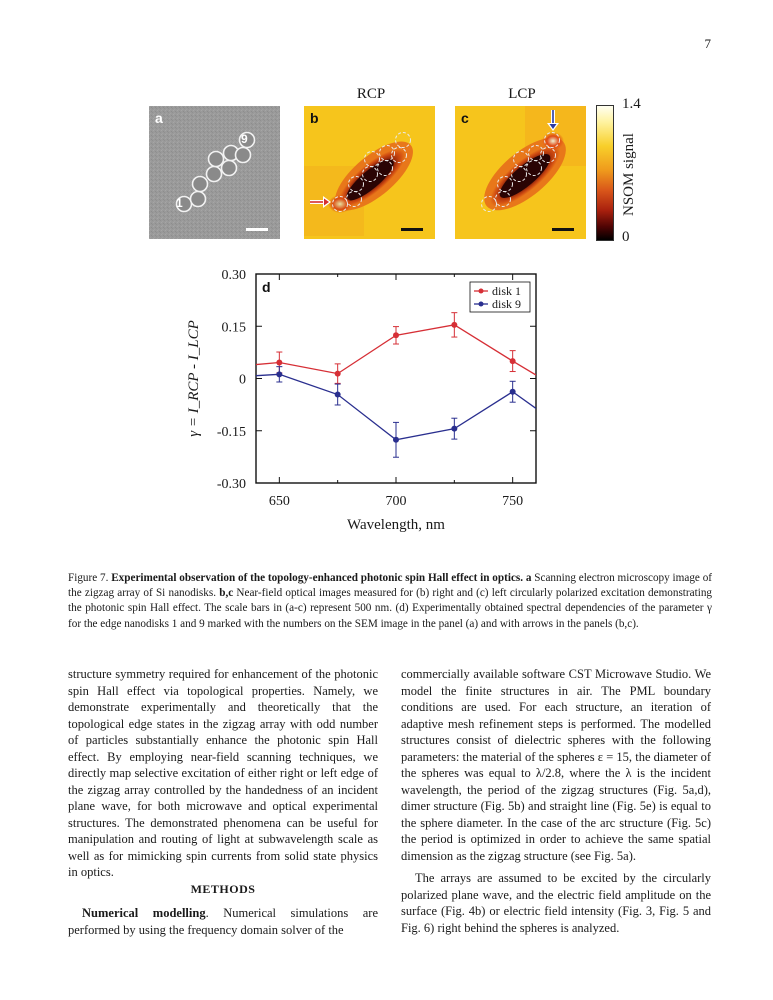 Image resolution: width=773 pixels, height=1000 pixels. What do you see at coordinates (465, 118) in the screenshot?
I see `panel-c-letter: c` at bounding box center [465, 118].